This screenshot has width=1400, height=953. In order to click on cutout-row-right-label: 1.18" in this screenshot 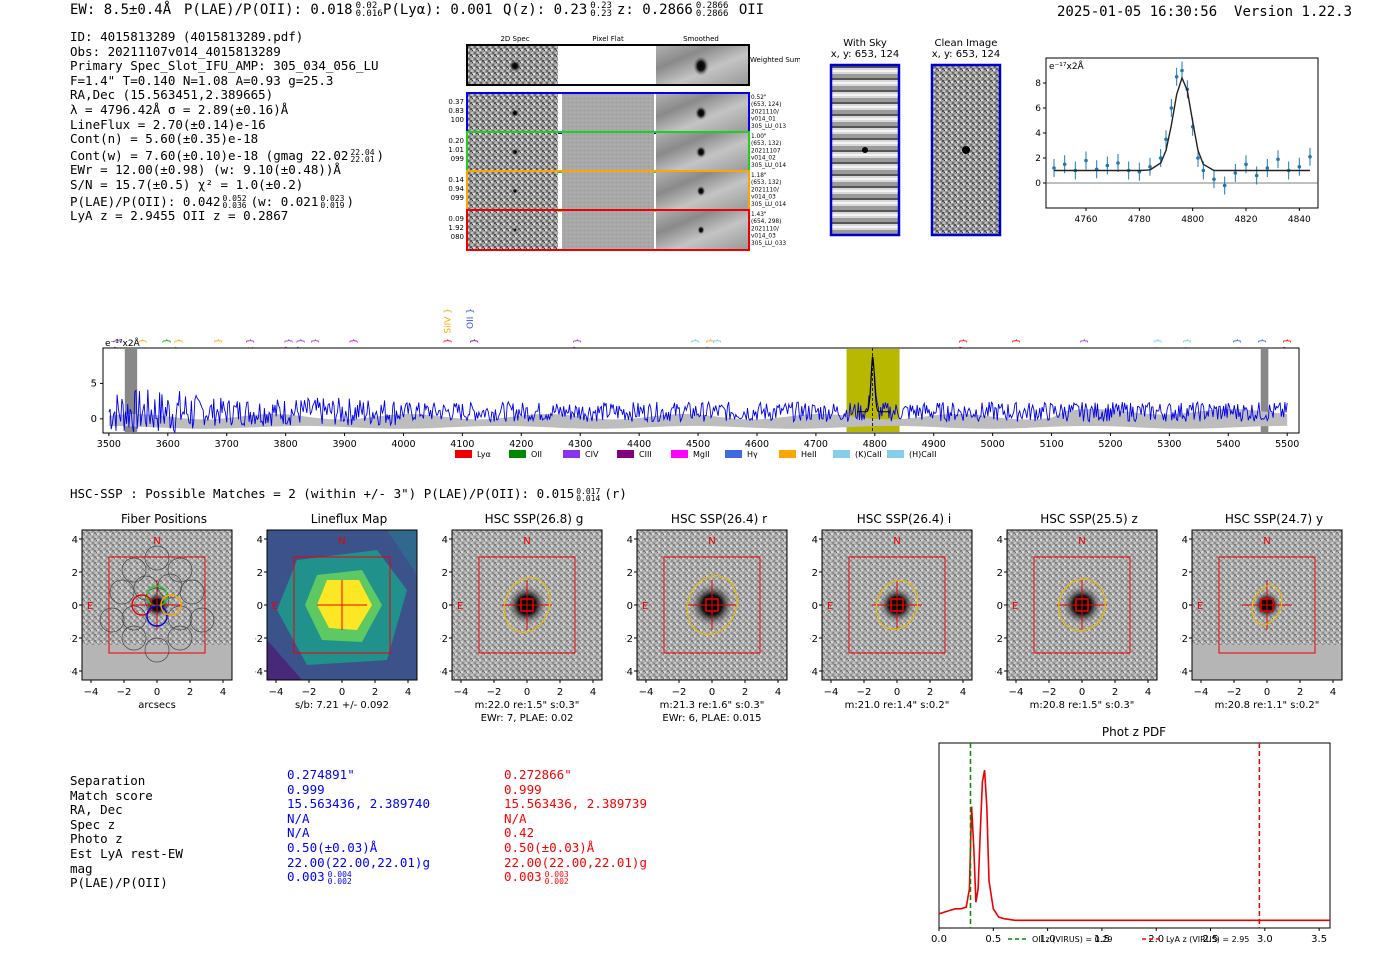, I will do `click(759, 176)`.